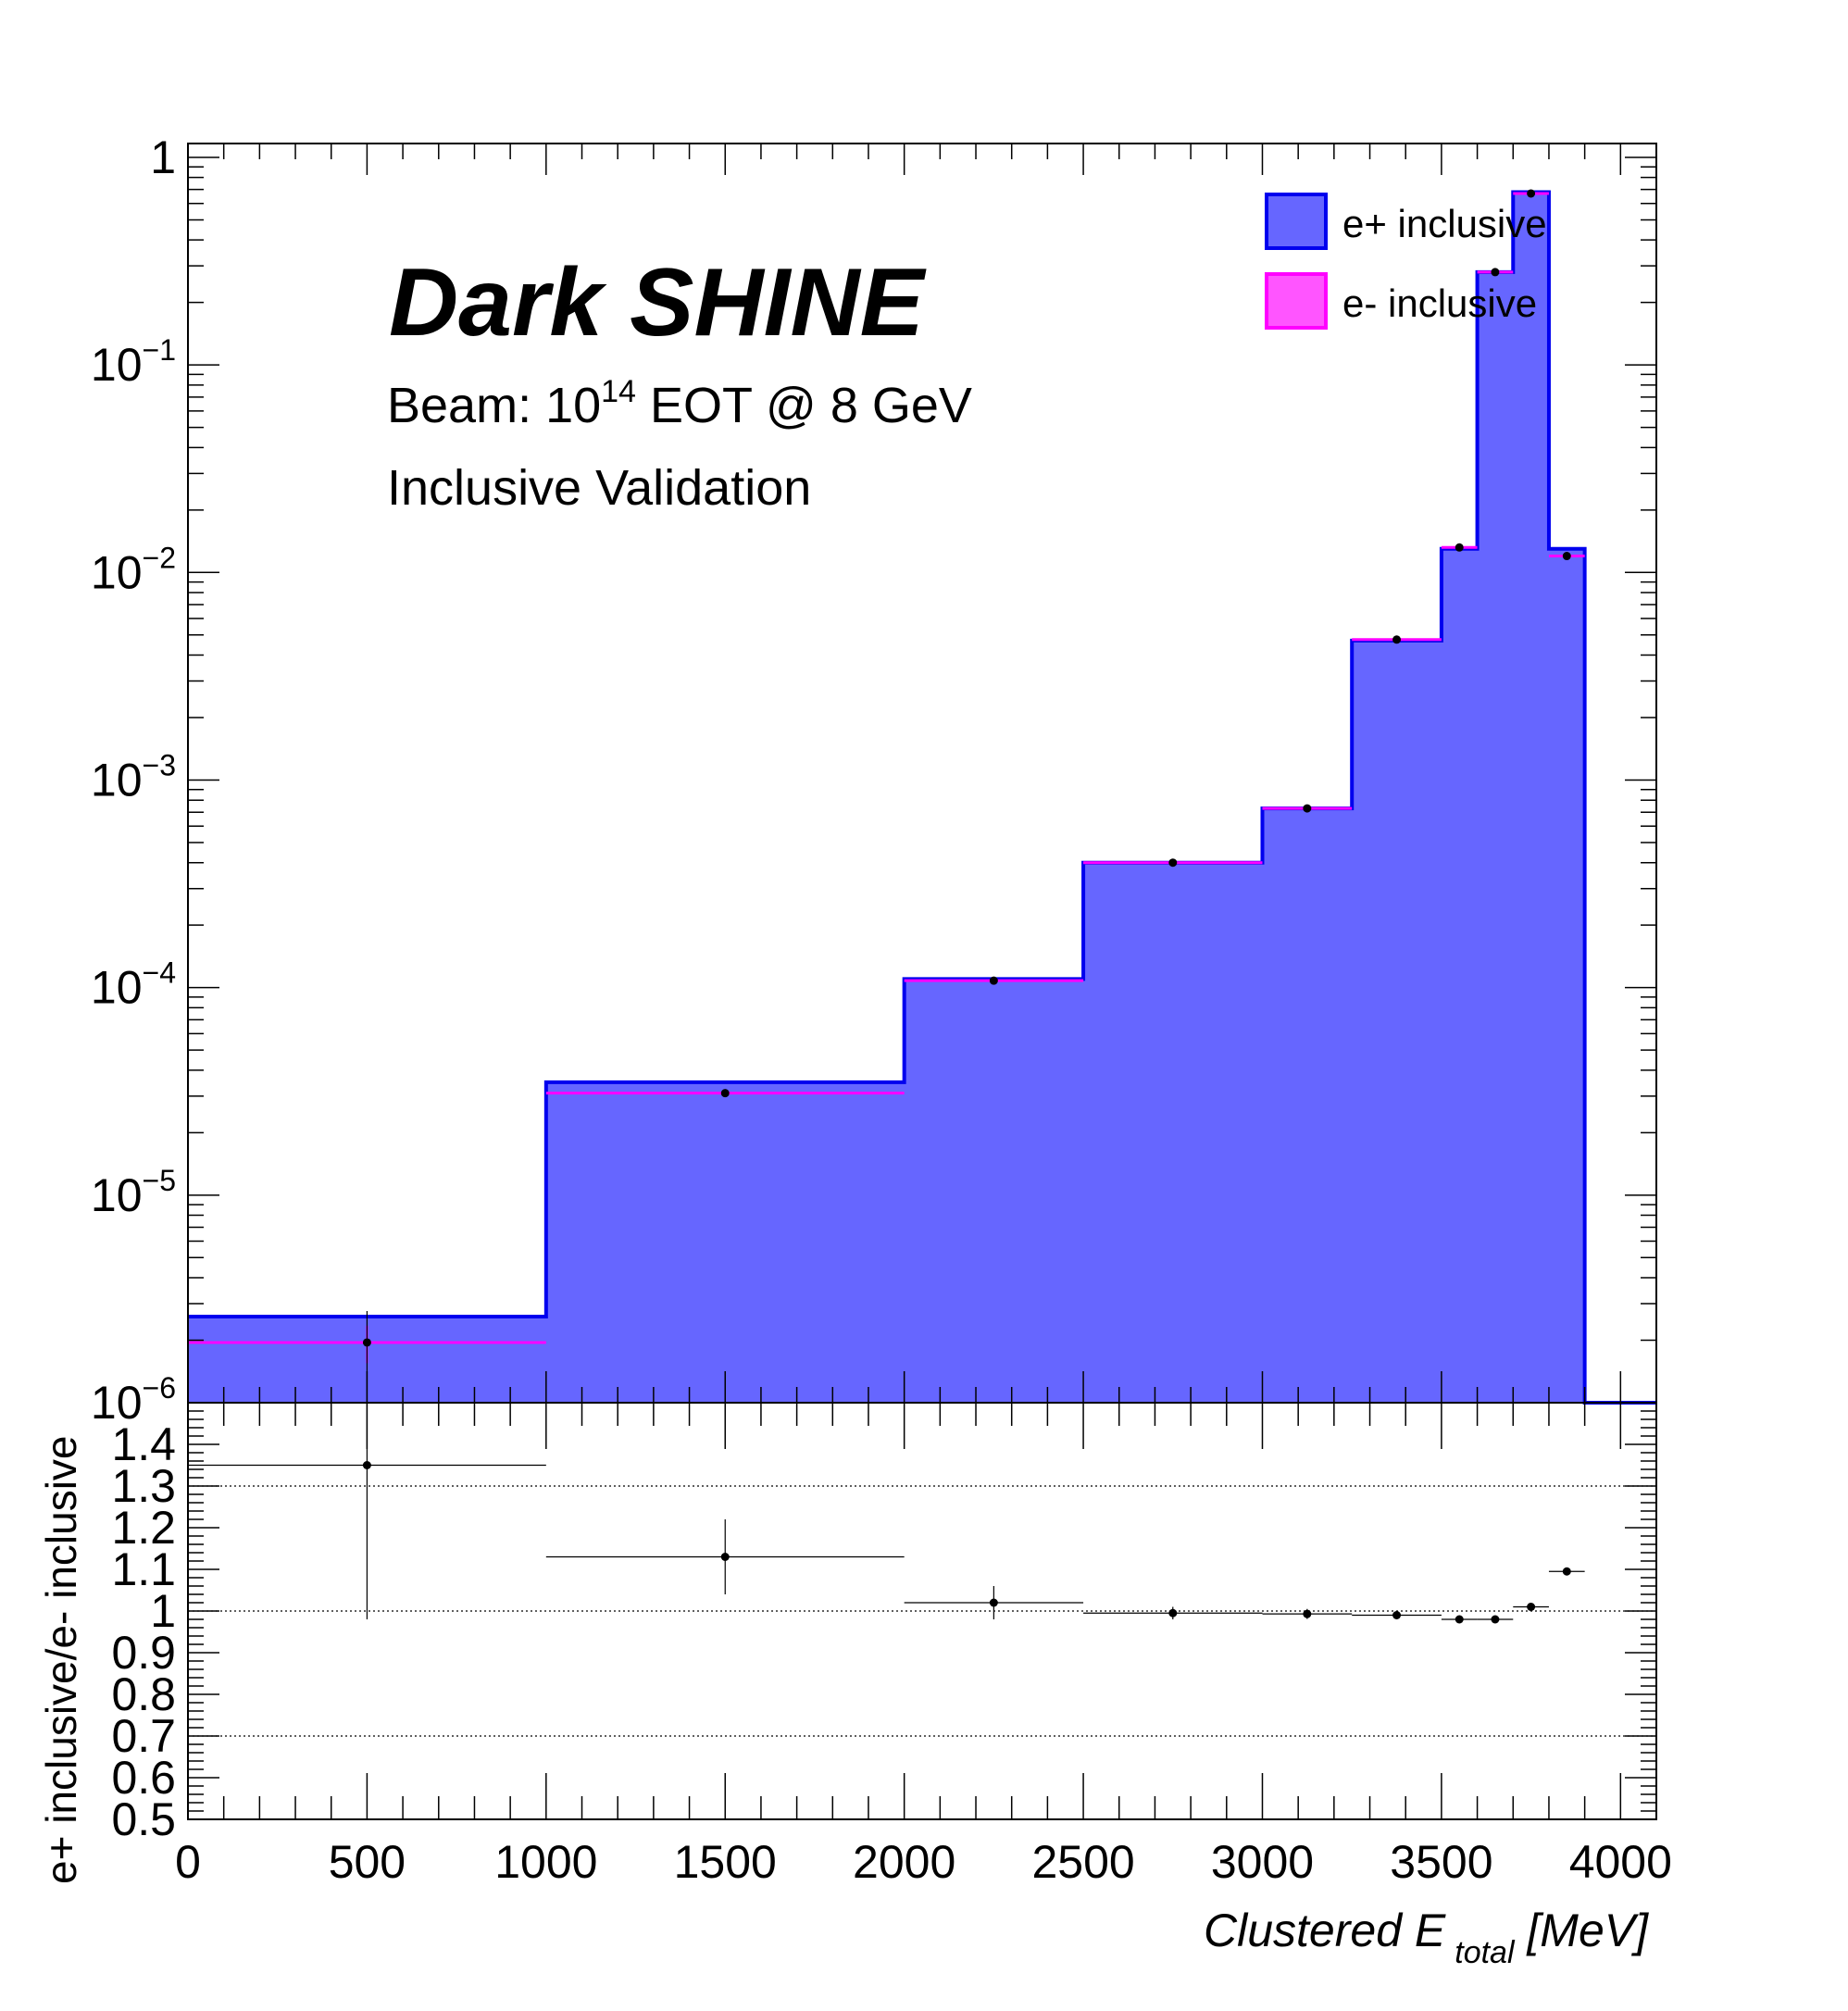 This screenshot has width=1848, height=2011. I want to click on x-tick-label: 0, so click(188, 1862).